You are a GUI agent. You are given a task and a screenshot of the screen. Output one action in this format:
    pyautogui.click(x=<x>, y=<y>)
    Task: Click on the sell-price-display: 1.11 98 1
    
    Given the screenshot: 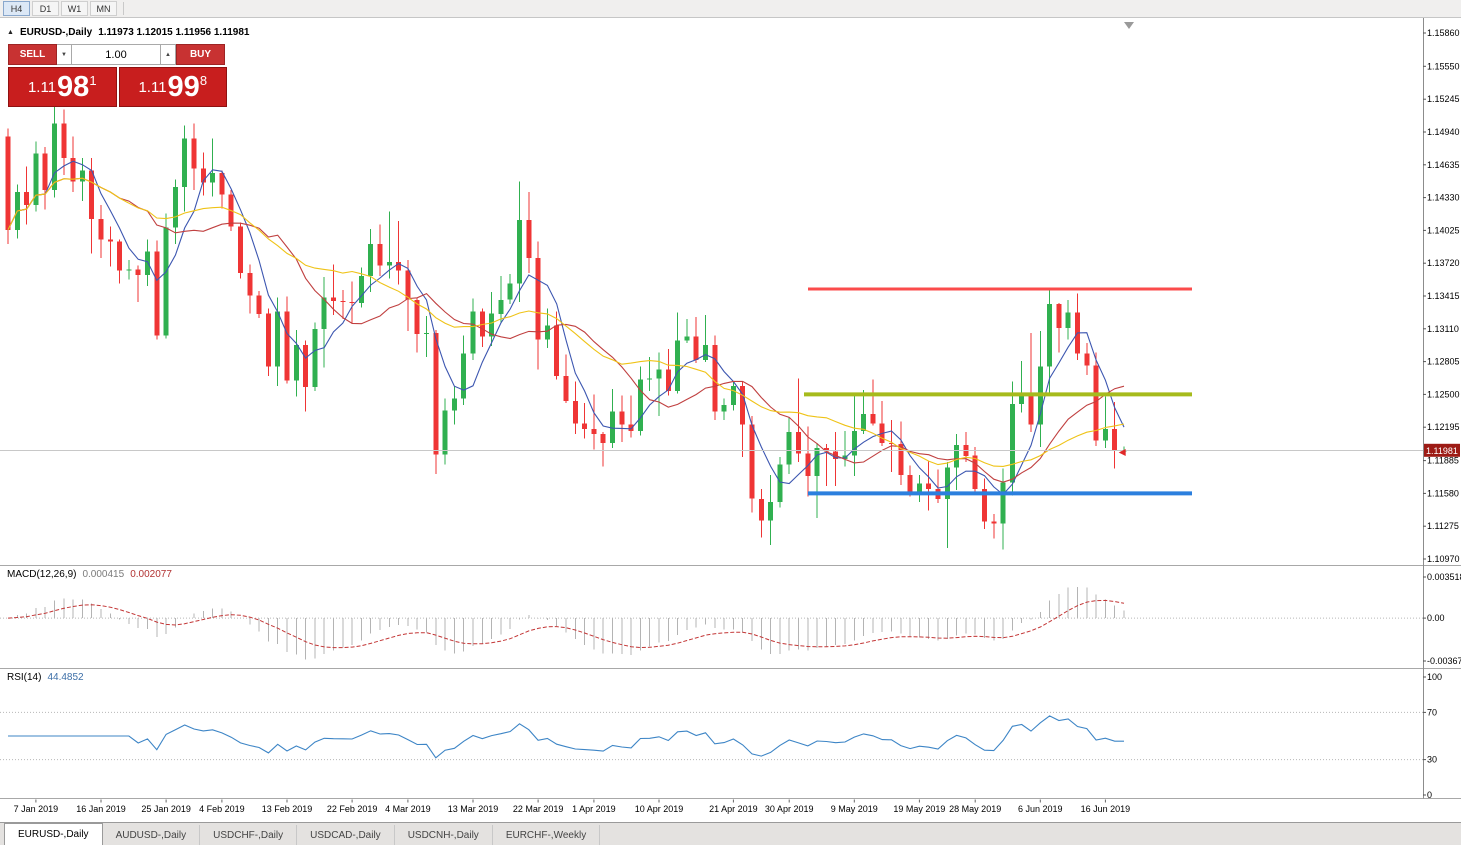 What is the action you would take?
    pyautogui.click(x=62, y=87)
    